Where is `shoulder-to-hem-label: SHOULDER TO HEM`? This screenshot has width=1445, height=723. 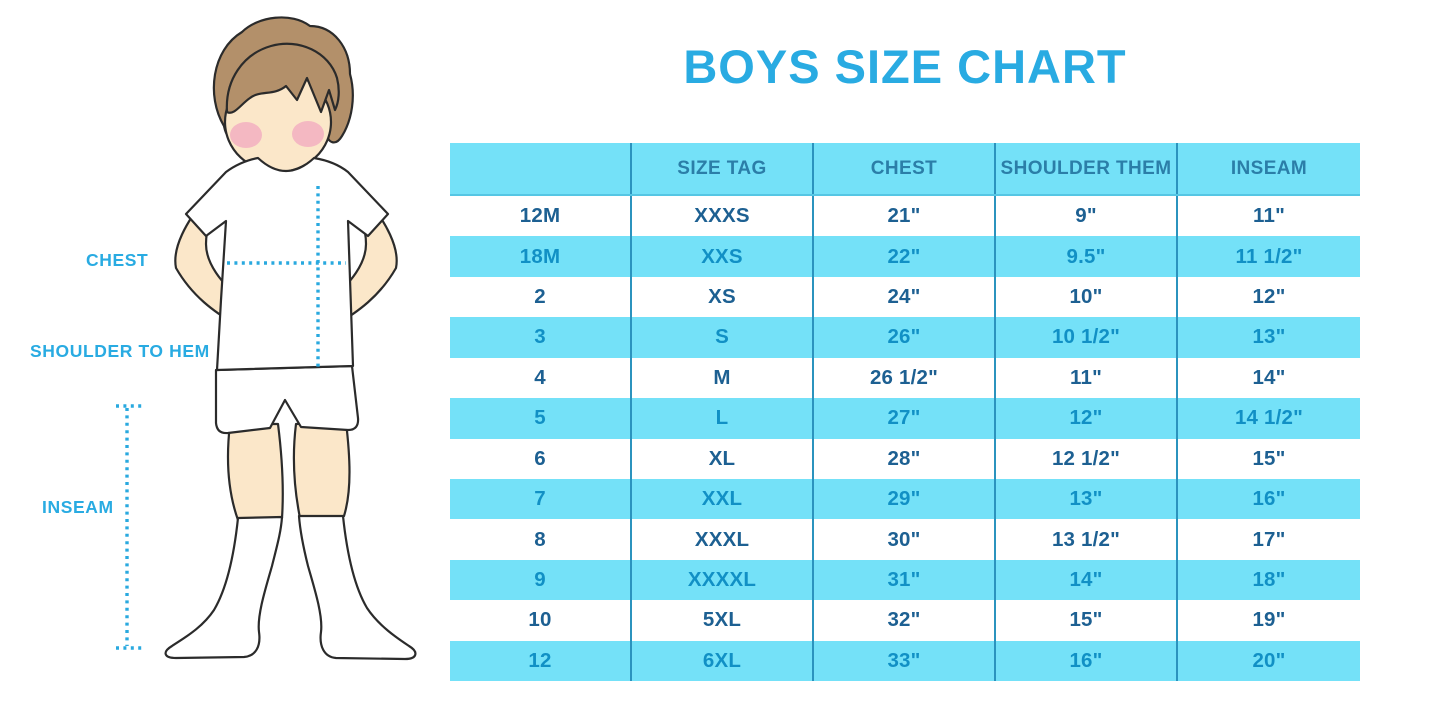
shoulder-to-hem-label: SHOULDER TO HEM is located at coordinates (120, 351).